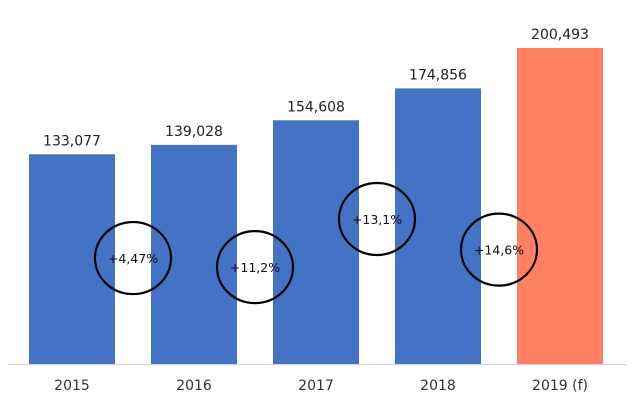 This screenshot has height=419, width=635. I want to click on x-tick-label: 2018, so click(438, 386).